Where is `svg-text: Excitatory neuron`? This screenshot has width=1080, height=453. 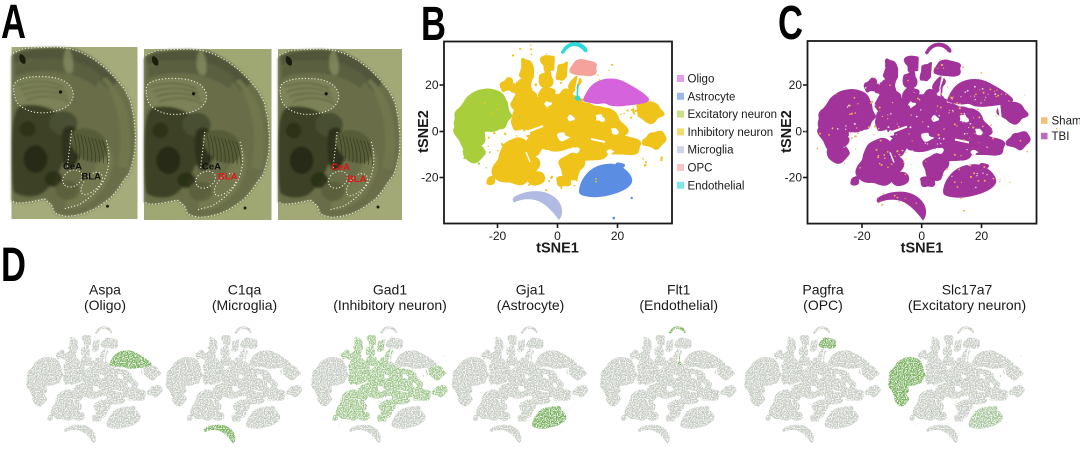
svg-text: Excitatory neuron is located at coordinates (733, 115).